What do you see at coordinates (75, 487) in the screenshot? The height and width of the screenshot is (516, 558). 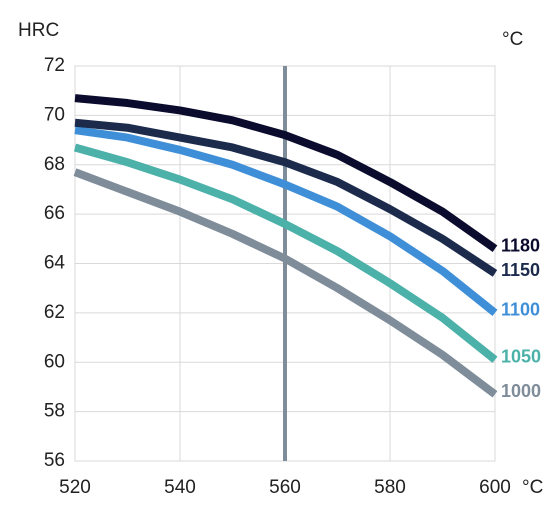 I see `x-tick-label: 520` at bounding box center [75, 487].